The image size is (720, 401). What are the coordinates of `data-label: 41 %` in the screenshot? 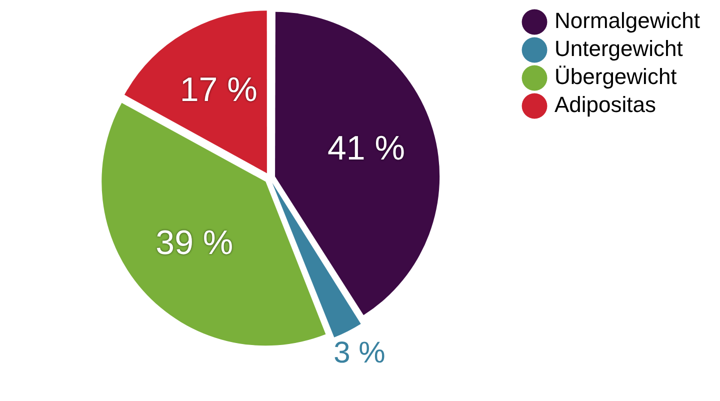 It's located at (366, 148).